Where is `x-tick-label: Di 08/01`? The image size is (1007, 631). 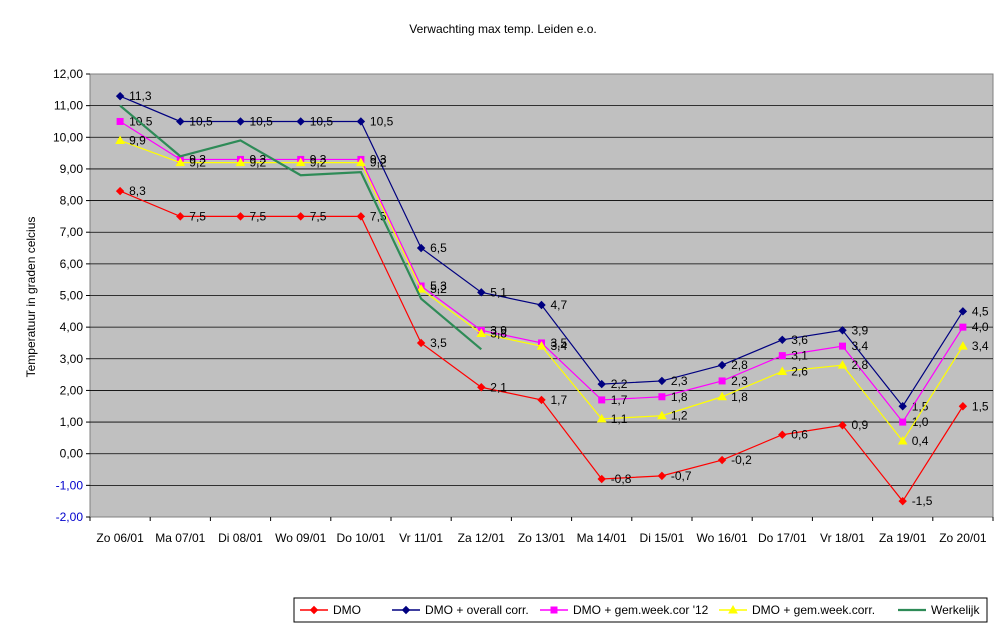 x-tick-label: Di 08/01 is located at coordinates (240, 538).